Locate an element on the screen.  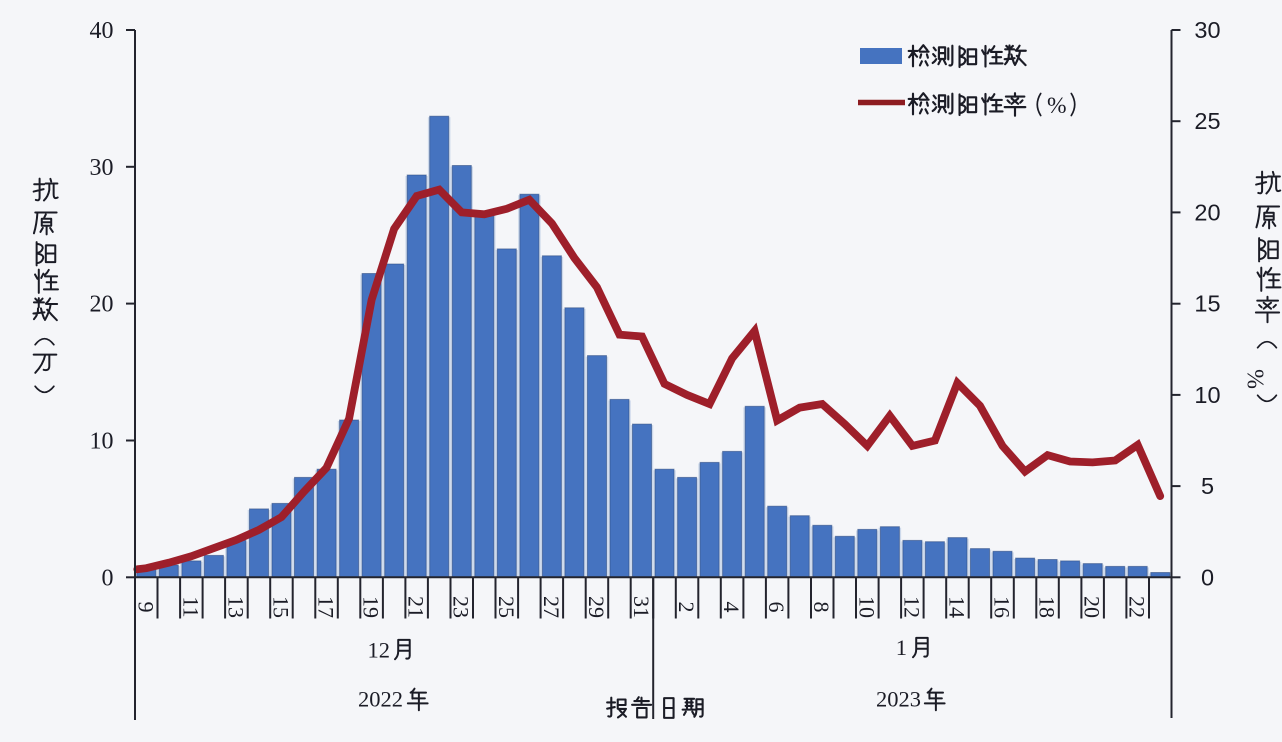
svg-text: 6 is located at coordinates (776, 607).